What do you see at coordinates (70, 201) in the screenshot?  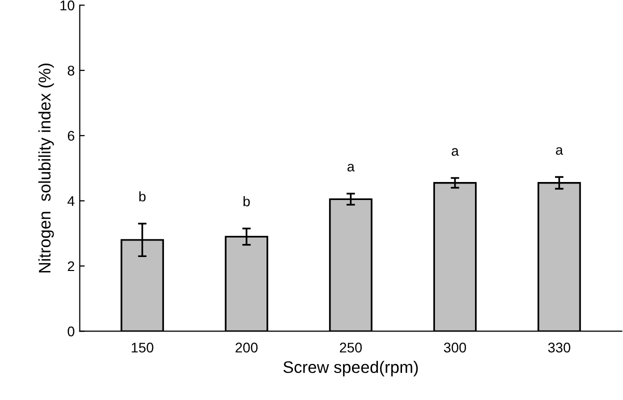 I see `y-tick-label: 4` at bounding box center [70, 201].